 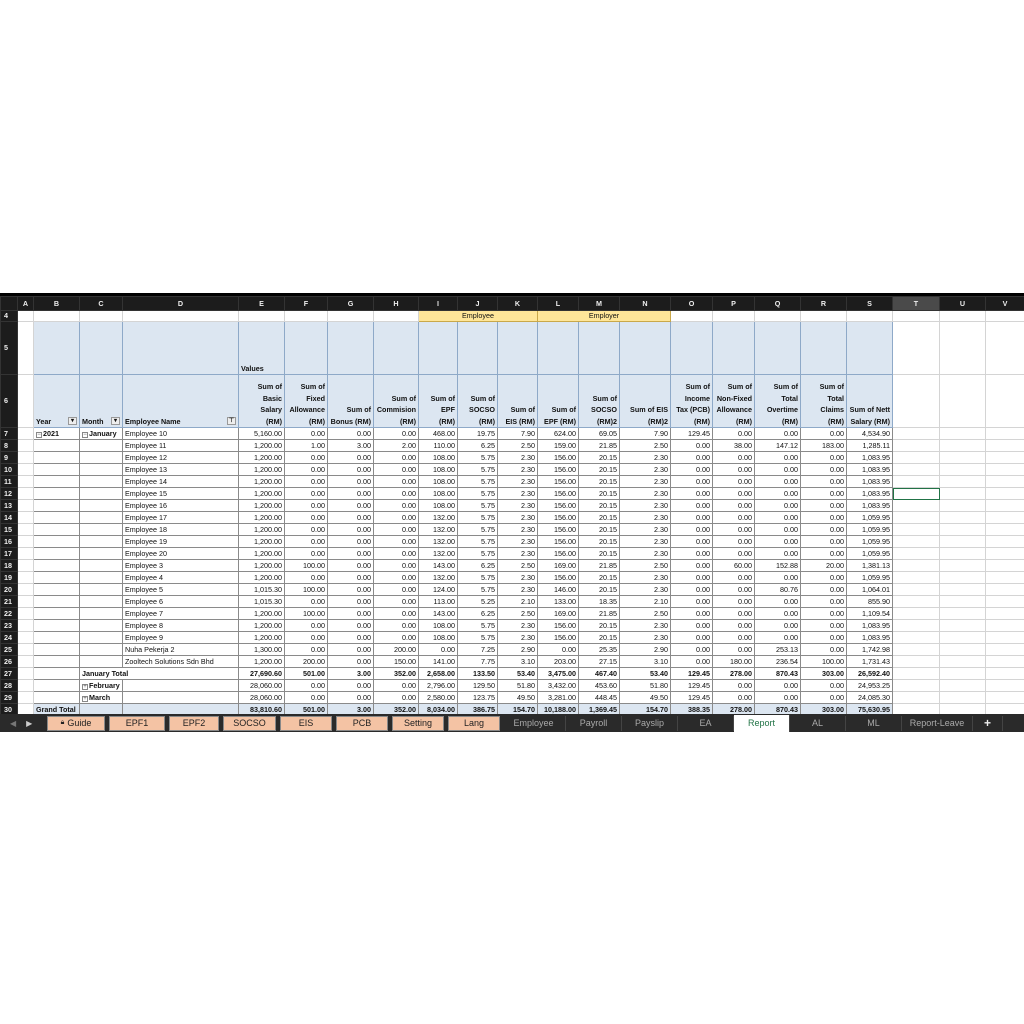 What do you see at coordinates (869, 589) in the screenshot?
I see `value-cell: 1,064.01` at bounding box center [869, 589].